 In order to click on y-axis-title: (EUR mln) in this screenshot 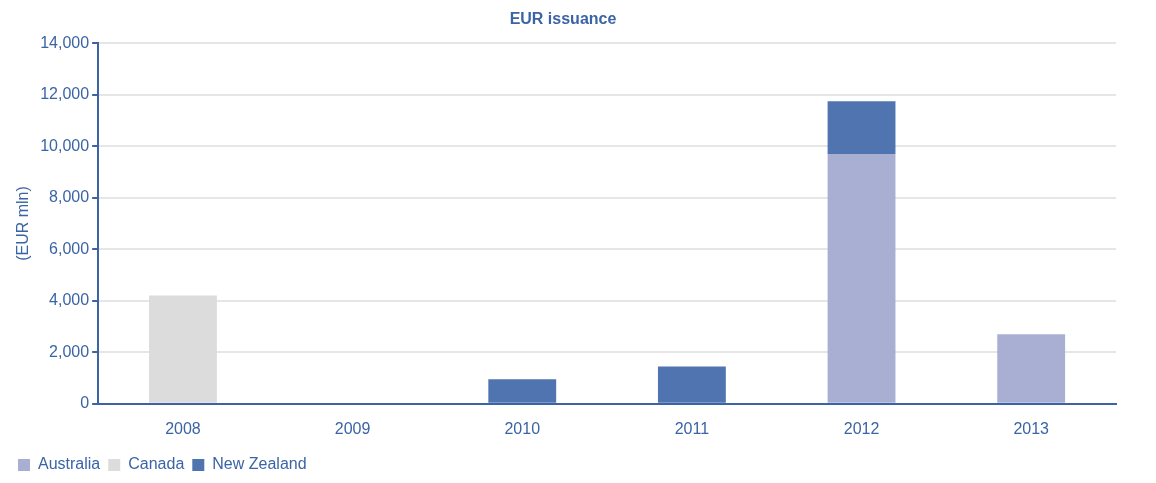, I will do `click(23, 223)`.